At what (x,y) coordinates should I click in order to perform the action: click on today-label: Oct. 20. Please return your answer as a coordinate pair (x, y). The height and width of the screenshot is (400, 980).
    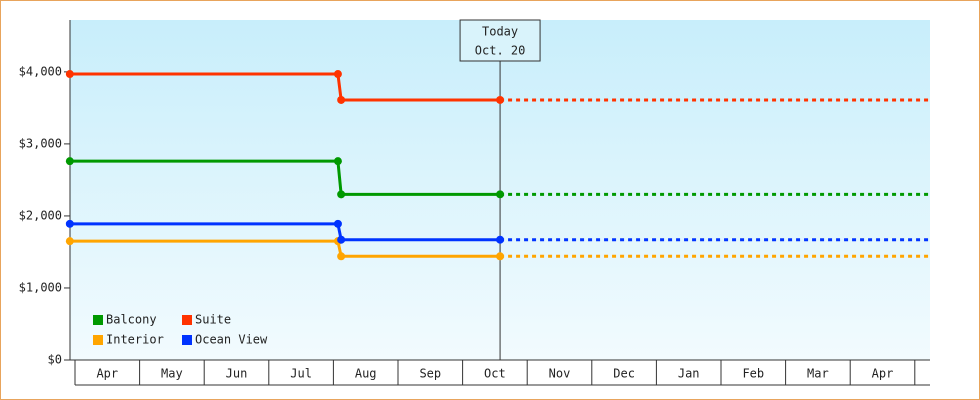
    Looking at the image, I should click on (500, 51).